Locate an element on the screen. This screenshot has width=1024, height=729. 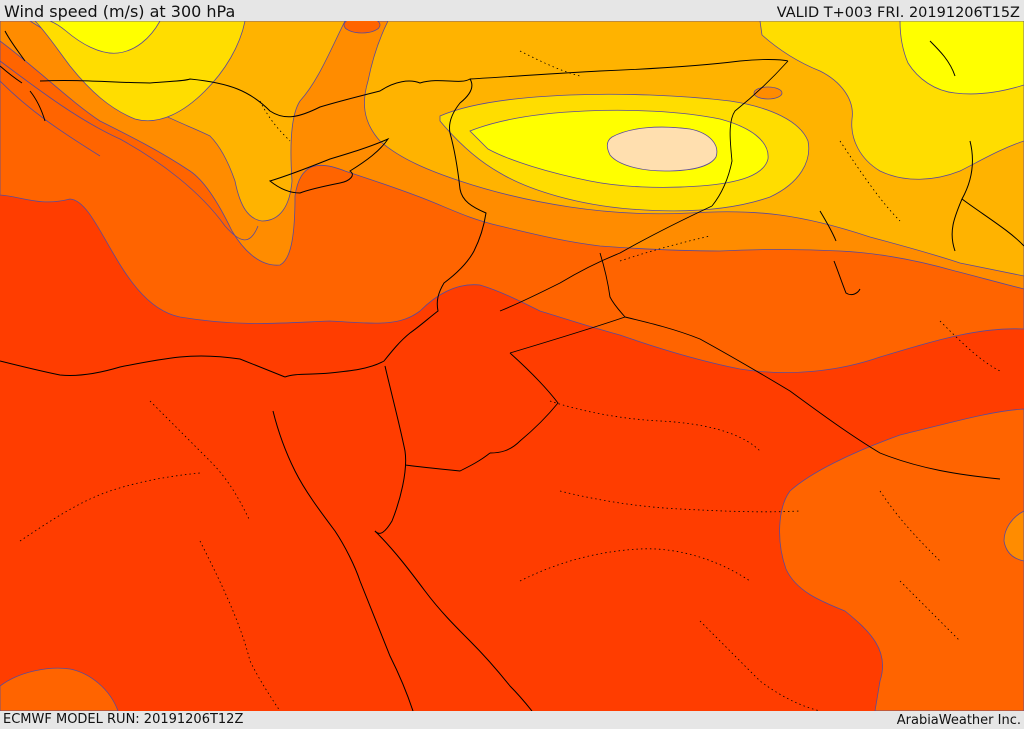
credit-label: ArabiaWeather Inc. is located at coordinates (958, 720).